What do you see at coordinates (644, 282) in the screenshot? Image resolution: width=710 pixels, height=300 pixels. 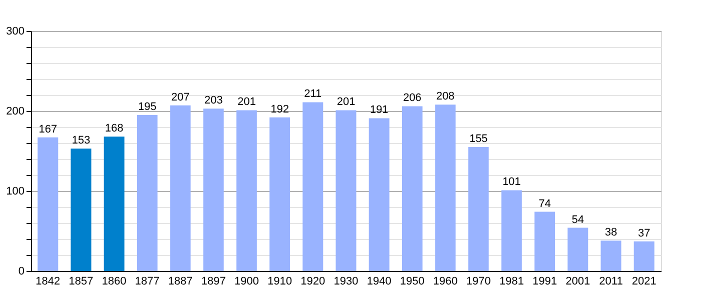 I see `x-tick-label: 2021` at bounding box center [644, 282].